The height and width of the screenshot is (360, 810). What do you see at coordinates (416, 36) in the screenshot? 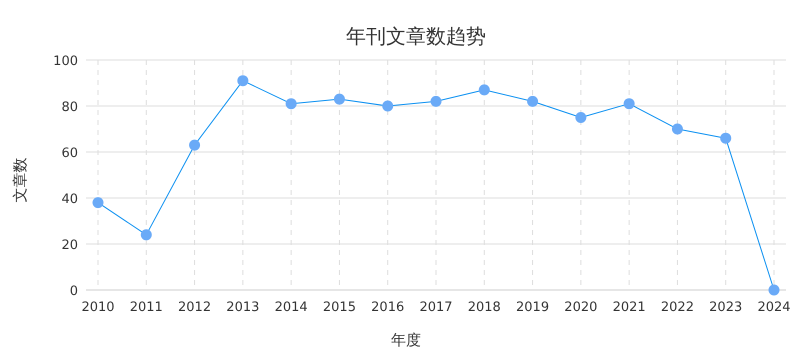
I see `chart-title: 年刊文章数趋势` at bounding box center [416, 36].